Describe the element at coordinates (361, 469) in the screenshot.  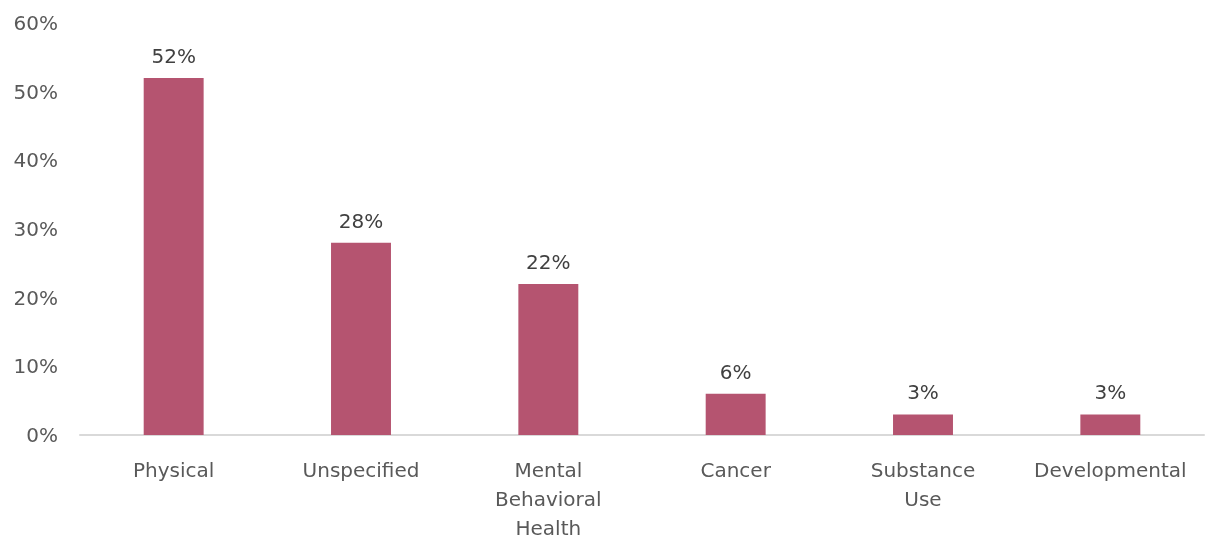
I see `x-tick-label: Unspecified` at that location.